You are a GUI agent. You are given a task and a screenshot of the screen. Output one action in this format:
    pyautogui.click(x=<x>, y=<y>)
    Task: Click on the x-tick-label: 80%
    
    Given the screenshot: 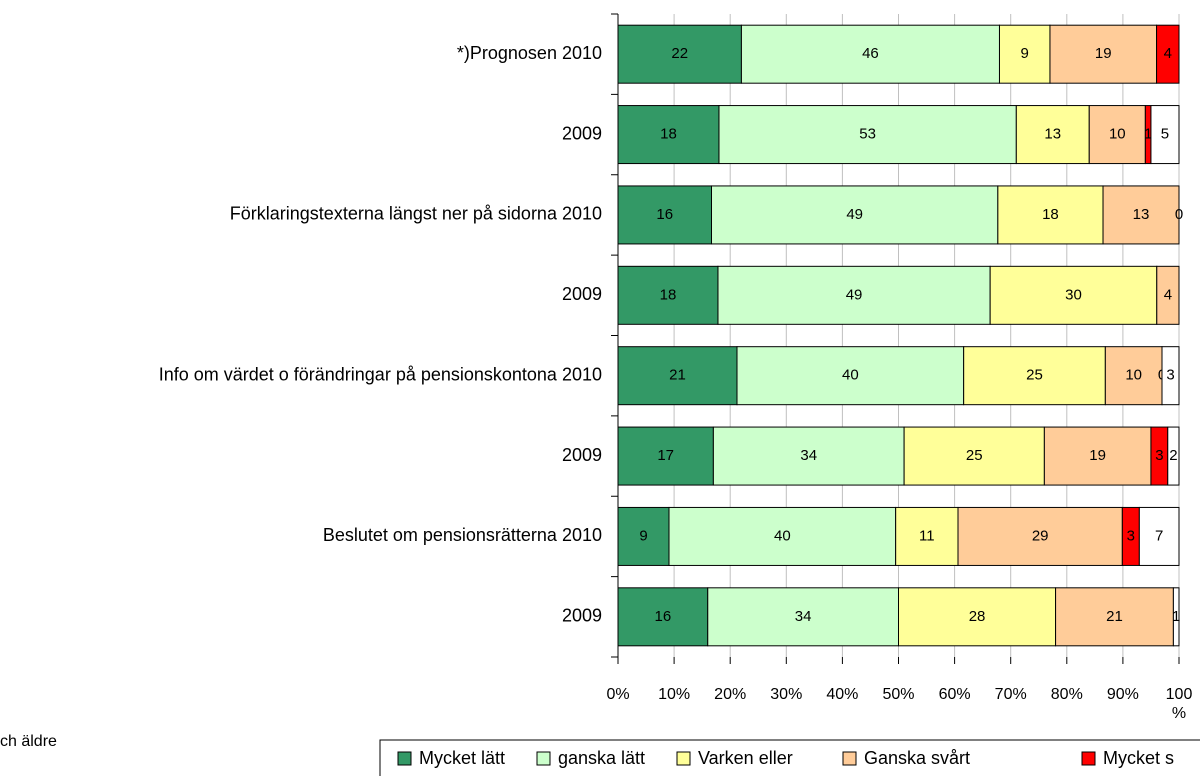 What is the action you would take?
    pyautogui.click(x=1066, y=694)
    